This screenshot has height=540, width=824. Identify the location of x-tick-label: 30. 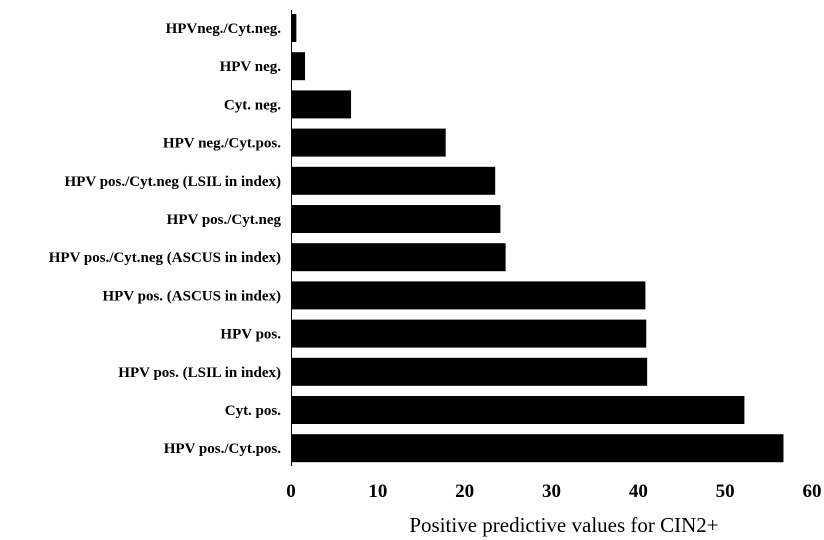
(551, 491).